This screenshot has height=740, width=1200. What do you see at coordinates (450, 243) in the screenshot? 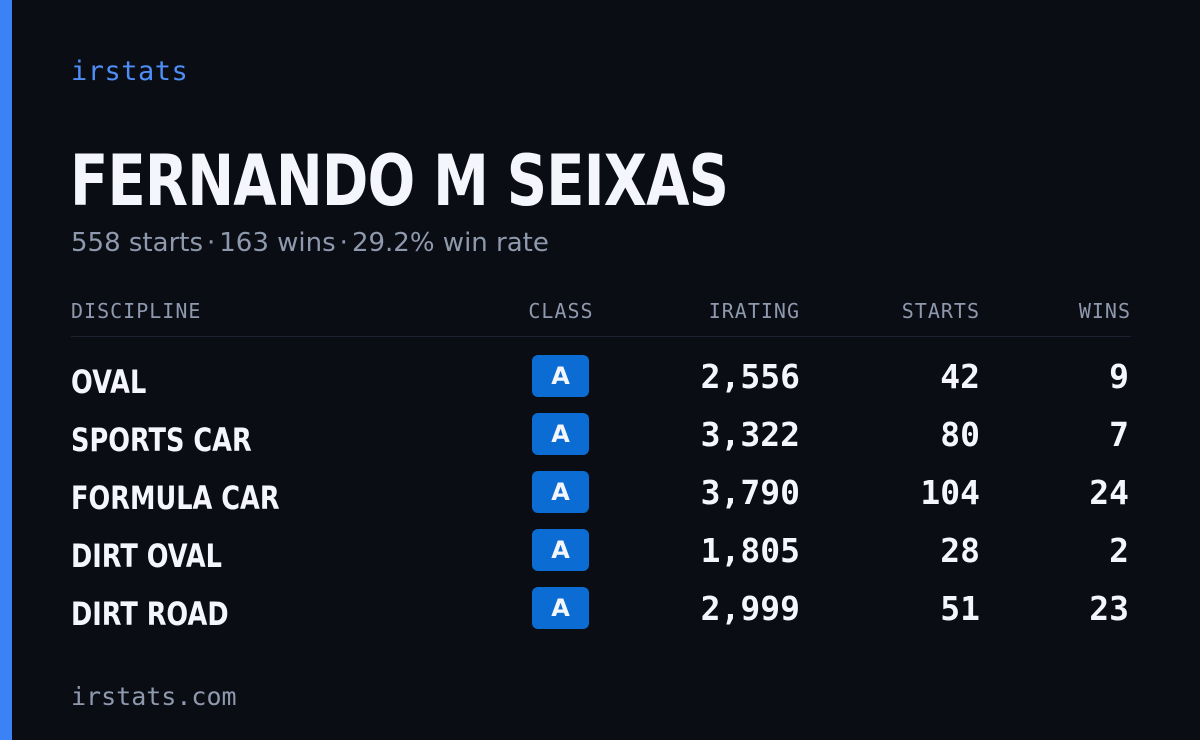
I see `summary-win-rate: 29.2% win rate` at bounding box center [450, 243].